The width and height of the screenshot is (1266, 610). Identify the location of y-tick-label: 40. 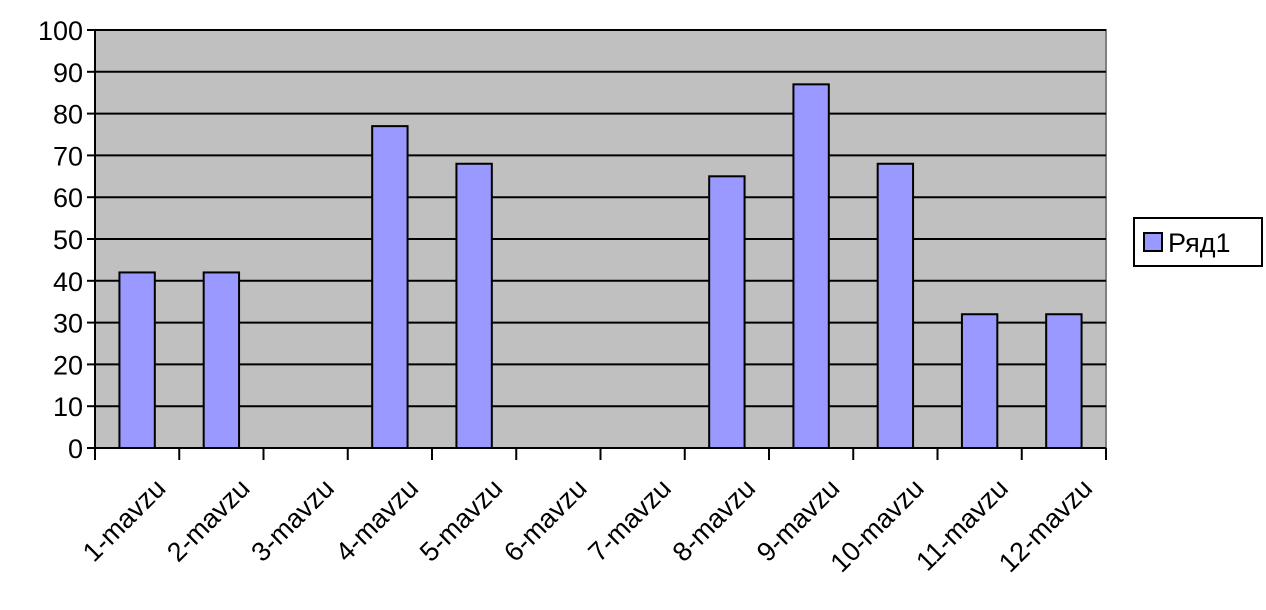
(68, 282).